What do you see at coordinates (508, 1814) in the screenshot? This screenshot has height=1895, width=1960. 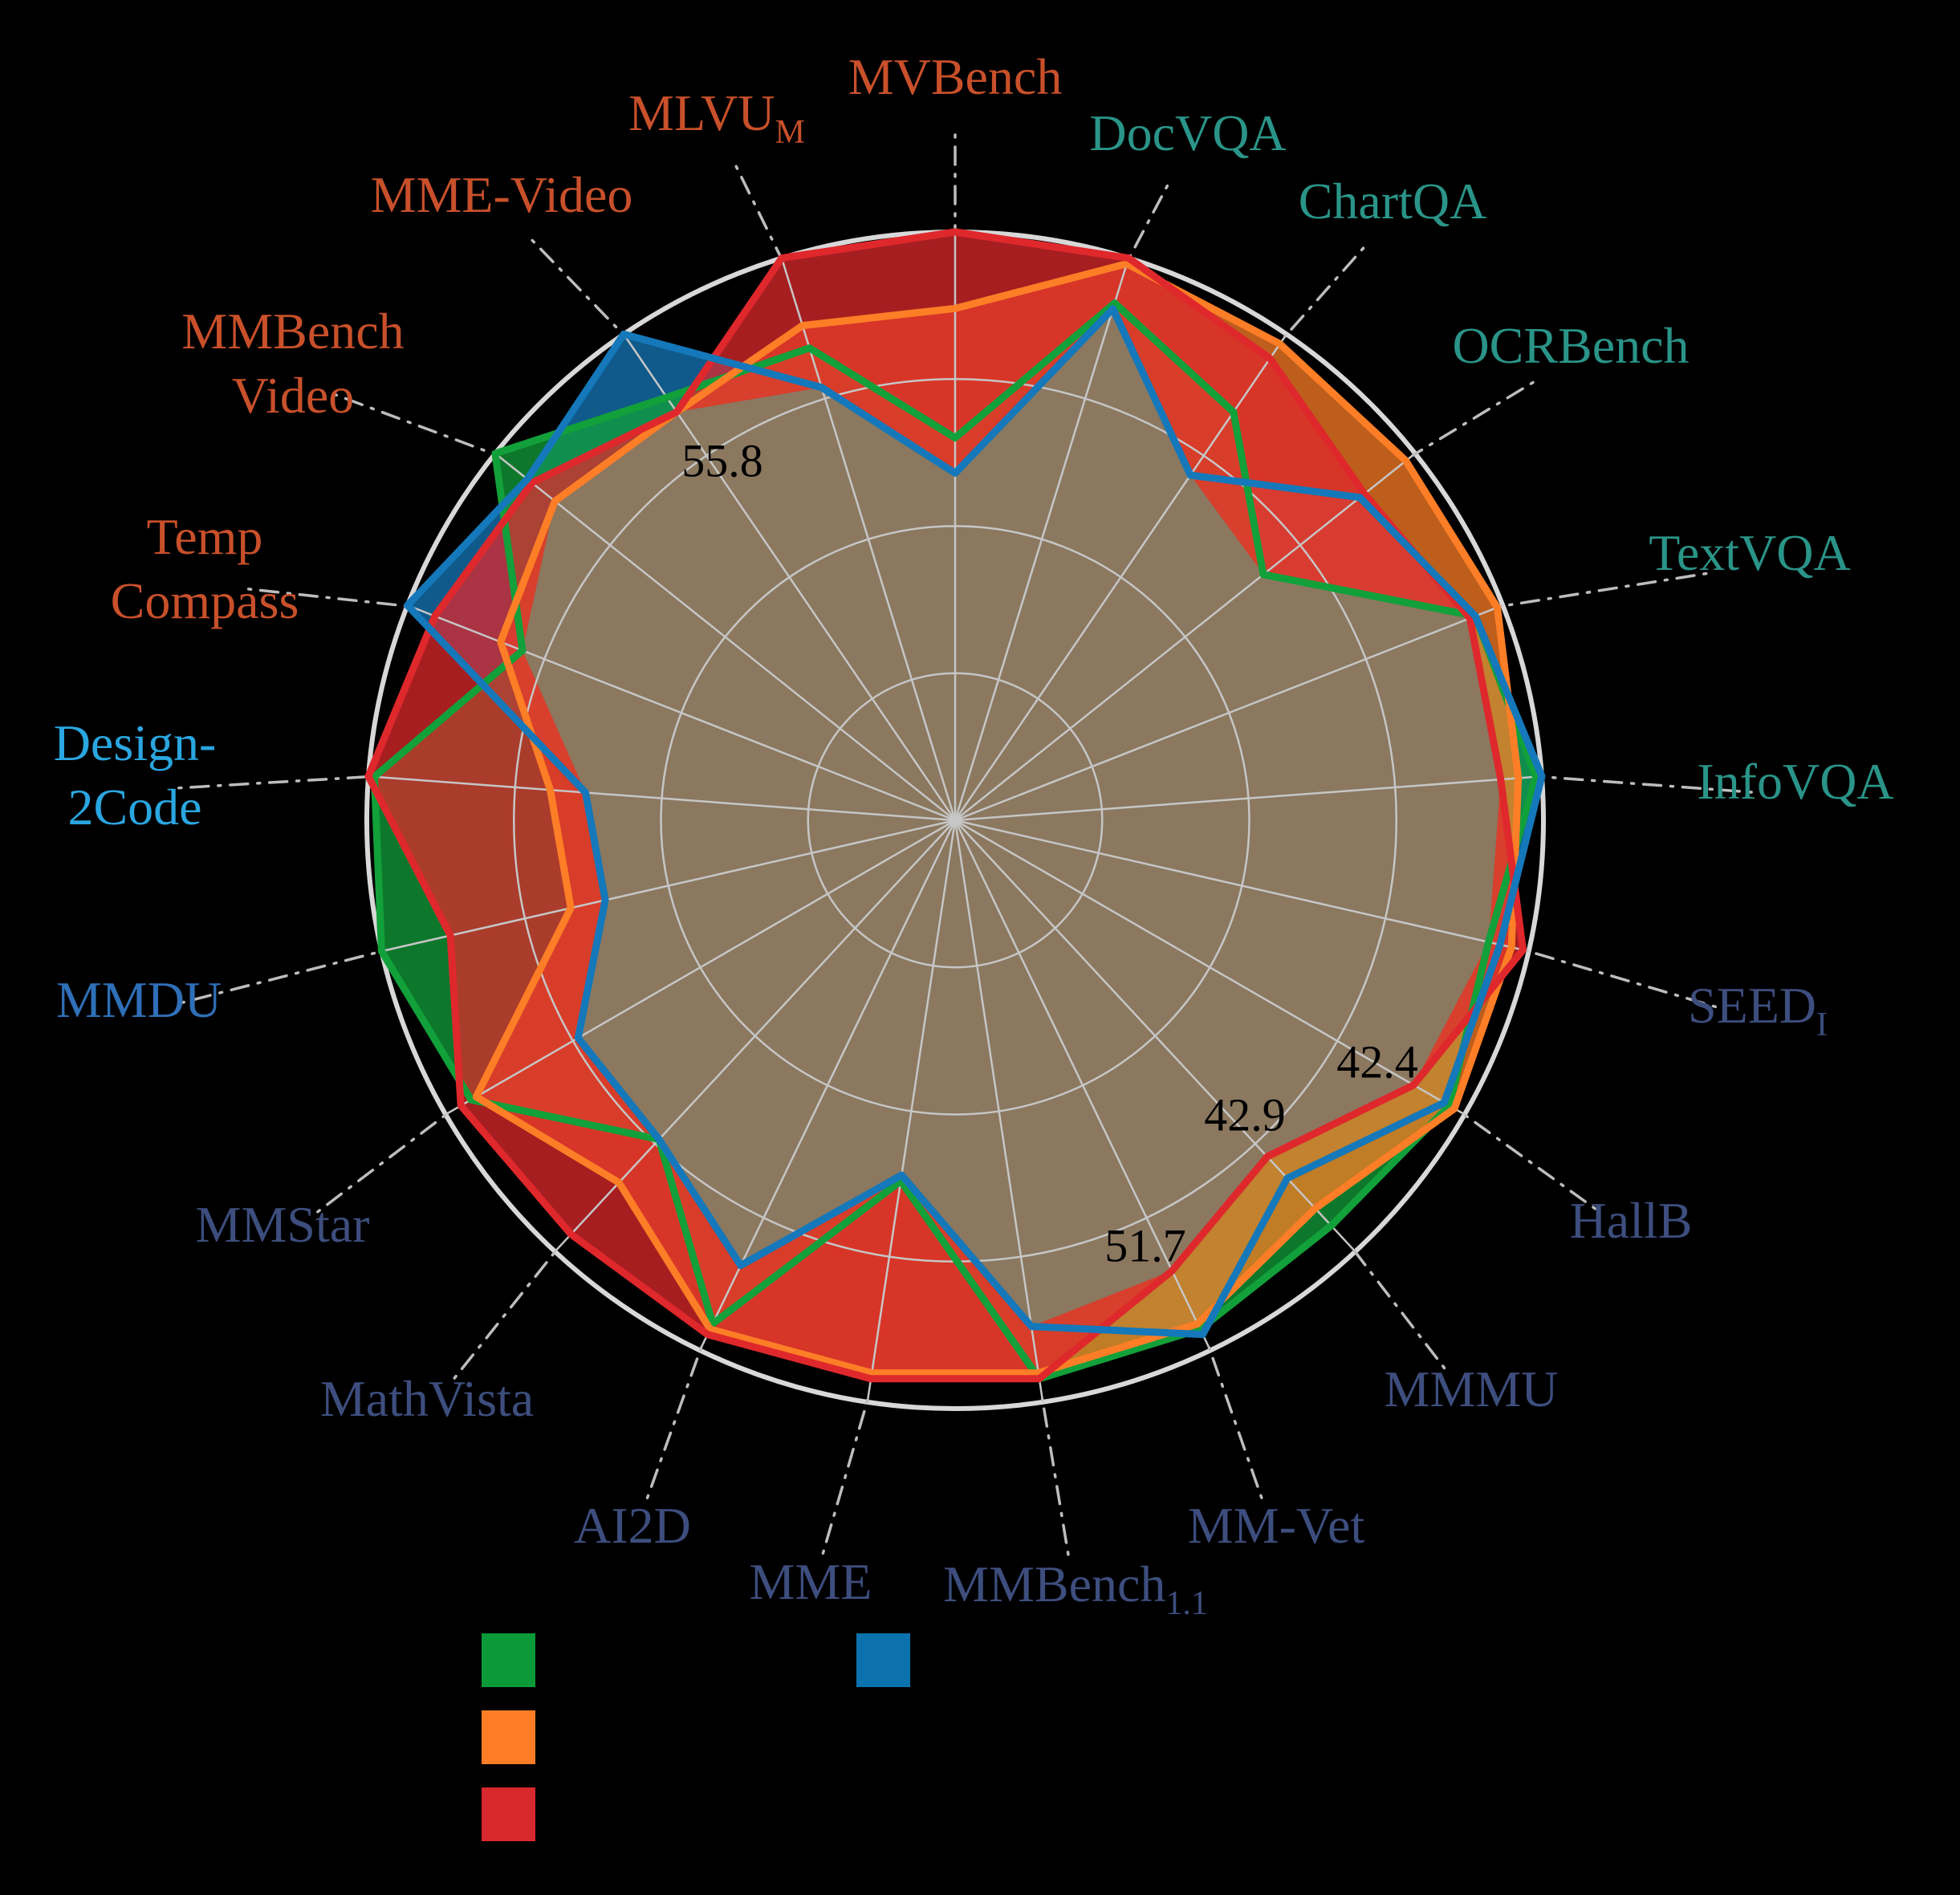 I see `legend-swatch-red` at bounding box center [508, 1814].